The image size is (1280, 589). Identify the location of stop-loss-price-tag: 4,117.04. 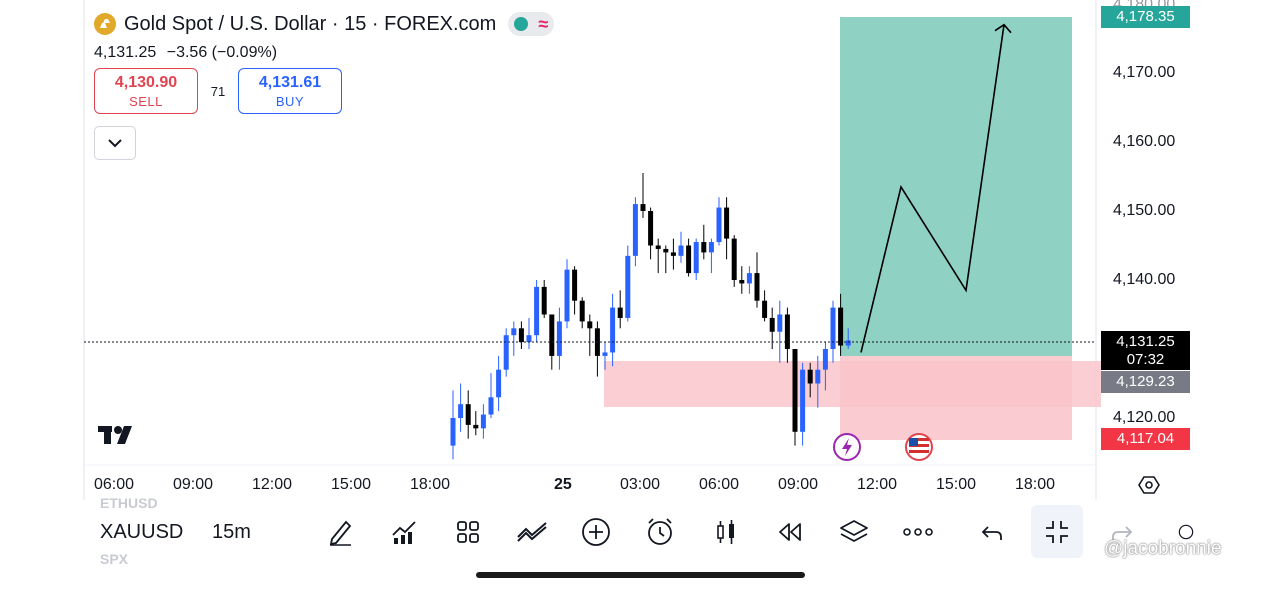
(1145, 439).